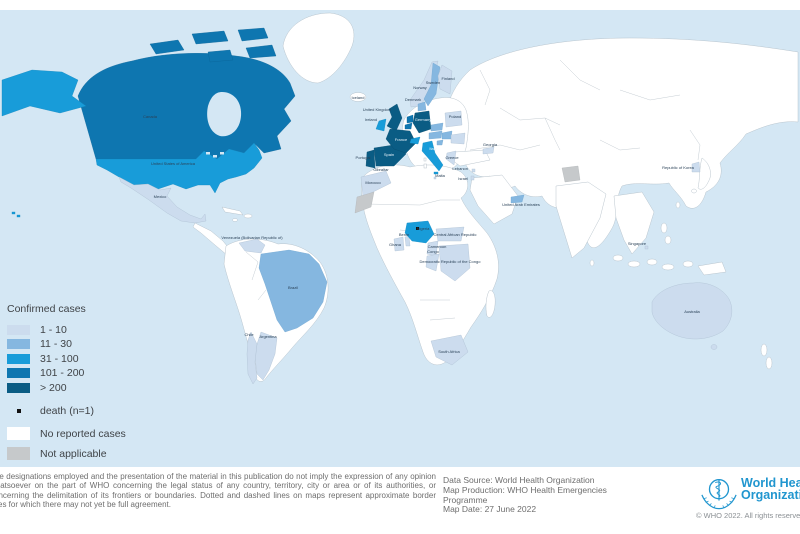 The height and width of the screenshot is (534, 800). I want to click on country-india, so click(581, 220).